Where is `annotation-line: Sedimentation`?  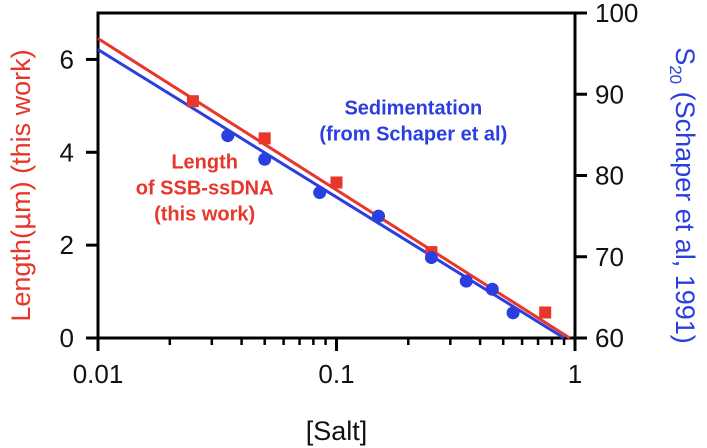 annotation-line: Sedimentation is located at coordinates (413, 109).